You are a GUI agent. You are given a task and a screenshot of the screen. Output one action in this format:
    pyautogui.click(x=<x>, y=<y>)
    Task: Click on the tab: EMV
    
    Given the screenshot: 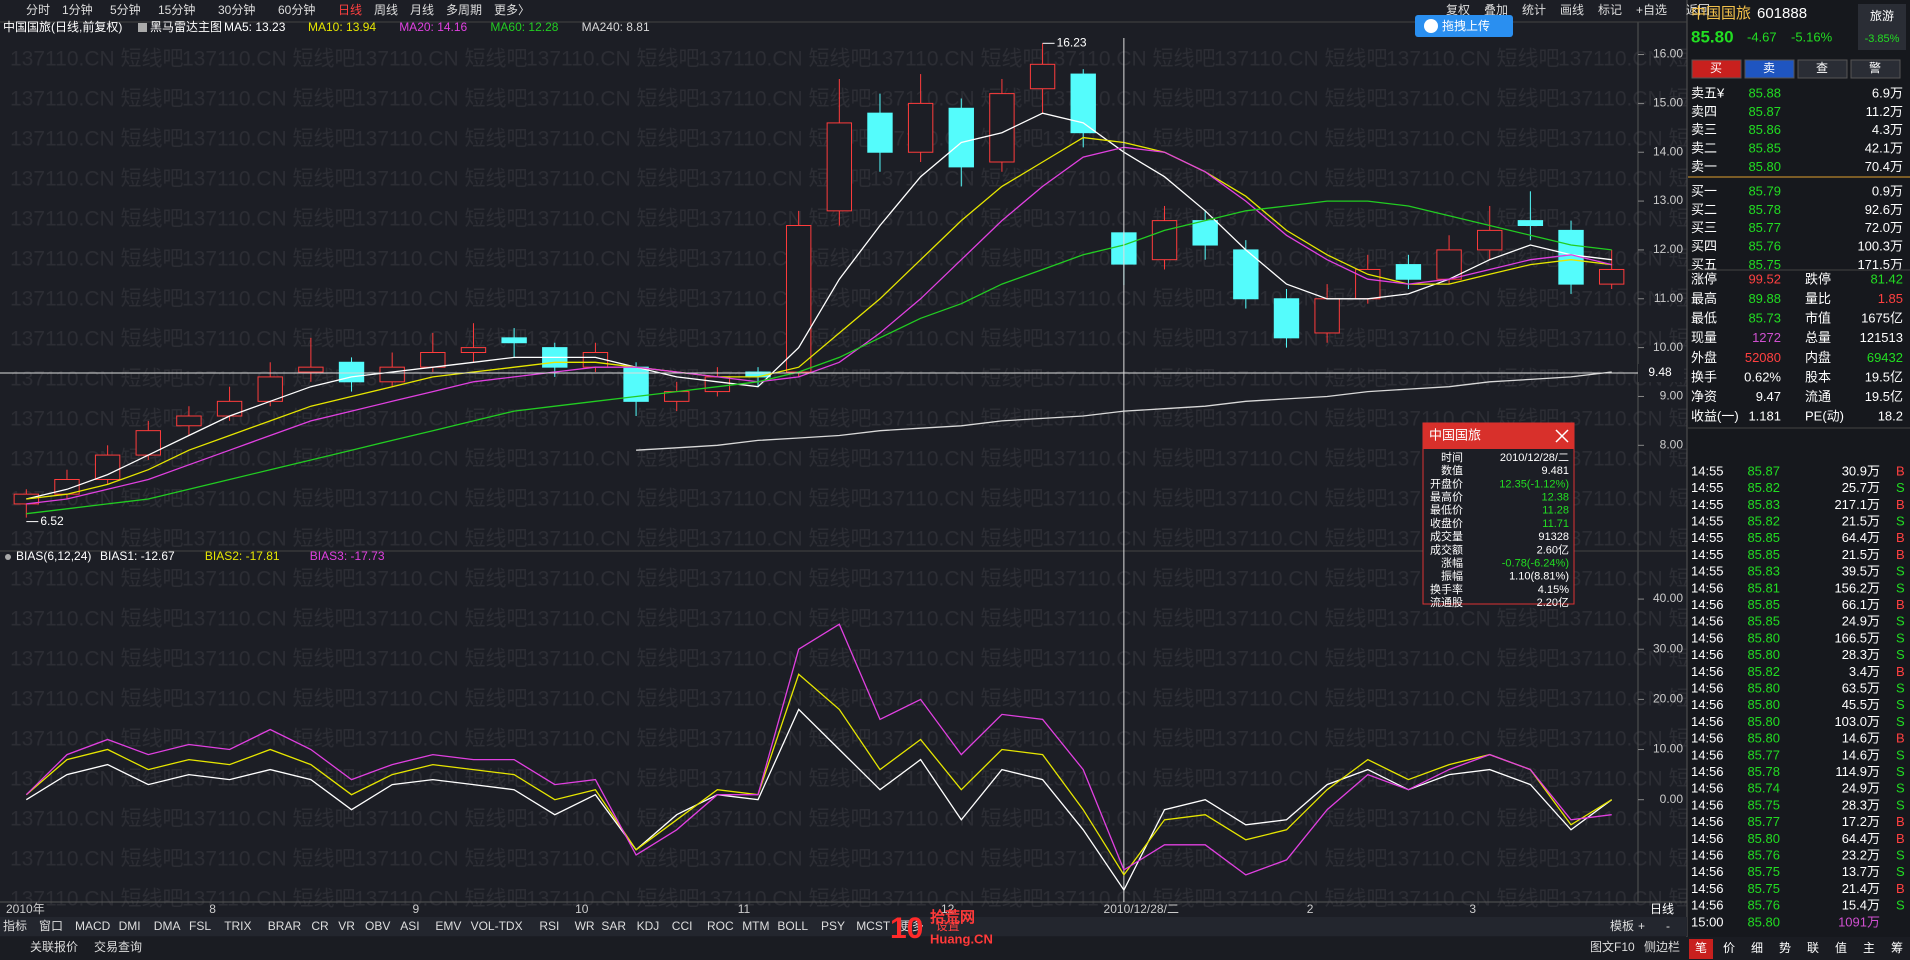 What is the action you would take?
    pyautogui.click(x=448, y=926)
    